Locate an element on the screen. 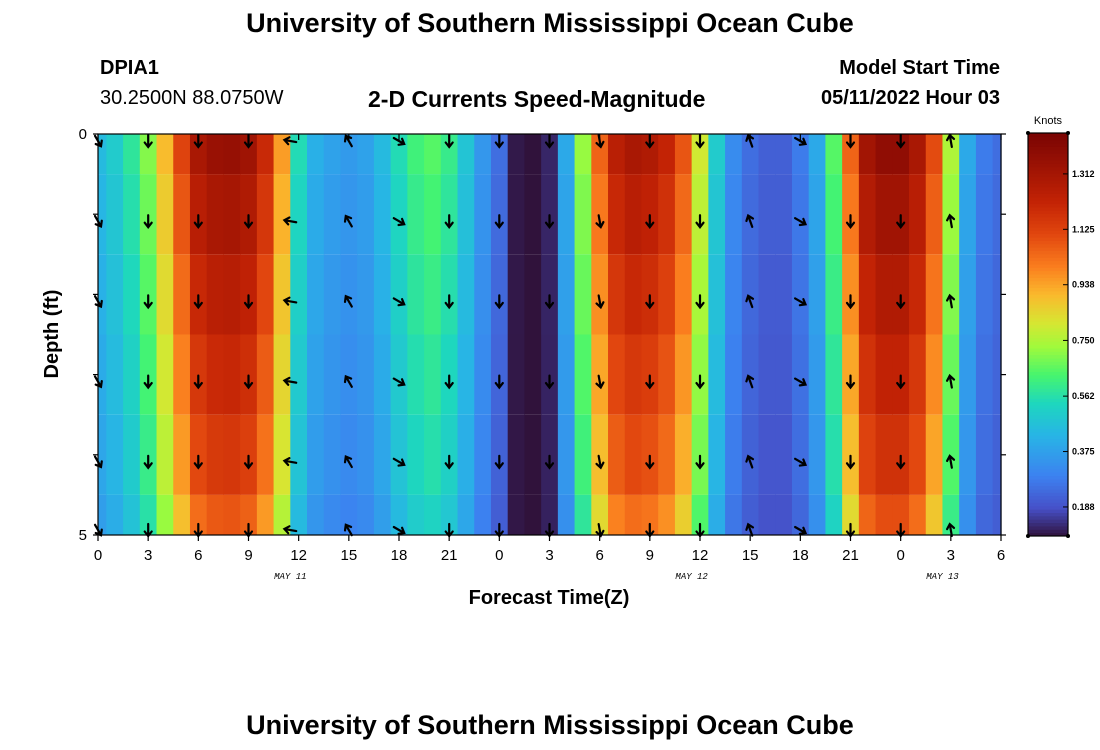 This screenshot has width=1100, height=750. x-tick-label: 6 is located at coordinates (198, 555).